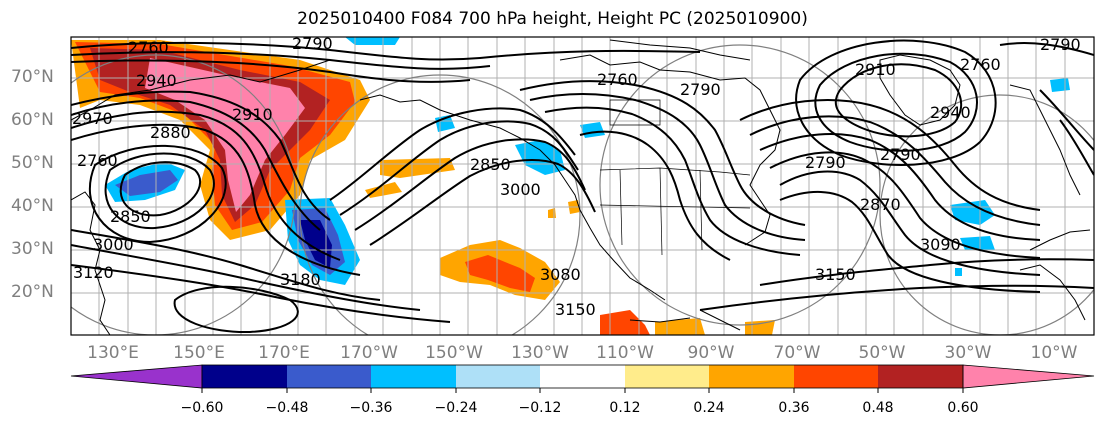 Image resolution: width=1105 pixels, height=429 pixels. What do you see at coordinates (963, 408) in the screenshot?
I see `colorbar-tick-label: 0.60` at bounding box center [963, 408].